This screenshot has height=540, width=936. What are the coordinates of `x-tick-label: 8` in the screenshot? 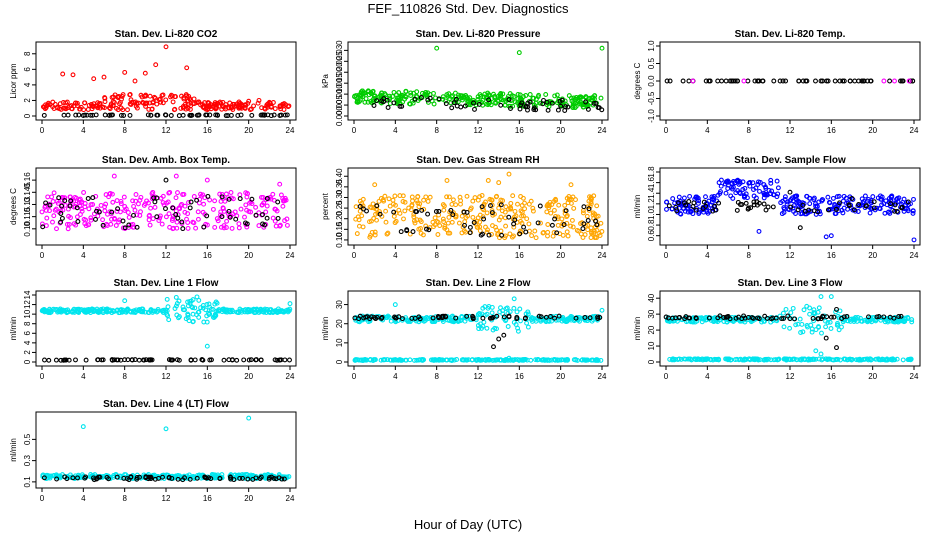 It's located at (124, 498).